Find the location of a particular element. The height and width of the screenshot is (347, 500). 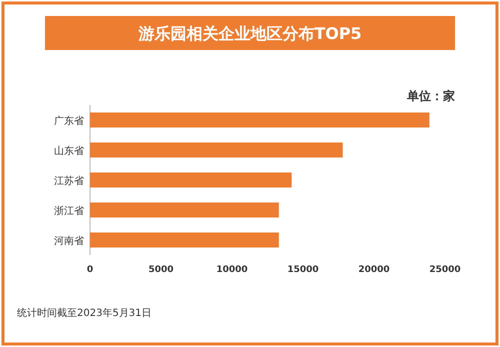

x-tick-label: 20000 is located at coordinates (374, 270).